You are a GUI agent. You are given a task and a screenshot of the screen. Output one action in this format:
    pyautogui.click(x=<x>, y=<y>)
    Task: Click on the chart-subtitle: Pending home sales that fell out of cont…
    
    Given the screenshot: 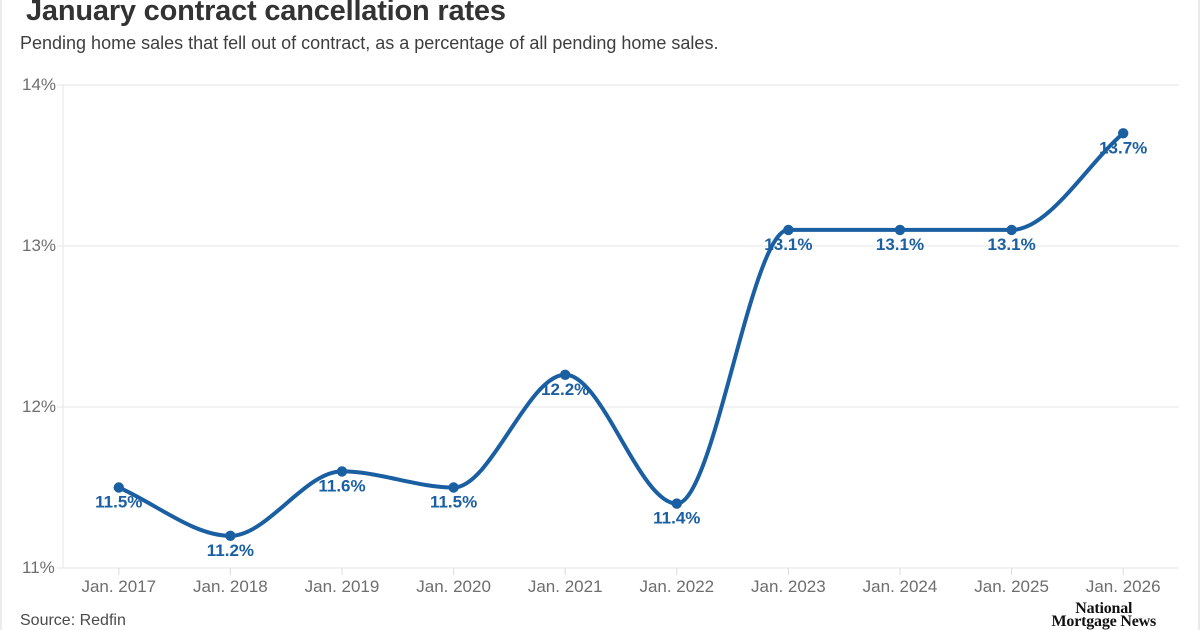 What is the action you would take?
    pyautogui.click(x=369, y=43)
    